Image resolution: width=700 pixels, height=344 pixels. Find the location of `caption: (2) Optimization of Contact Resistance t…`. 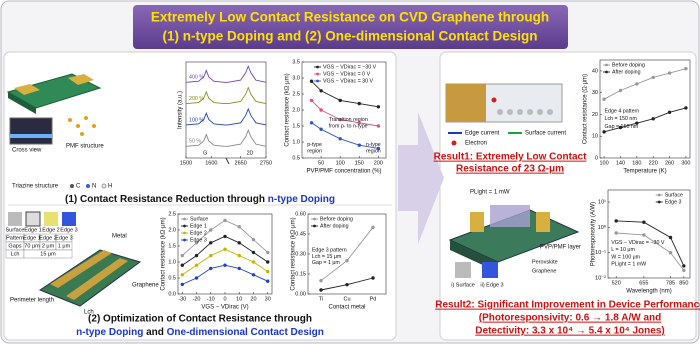

caption: (2) Optimization of Contact Resistance t… is located at coordinates (200, 319).